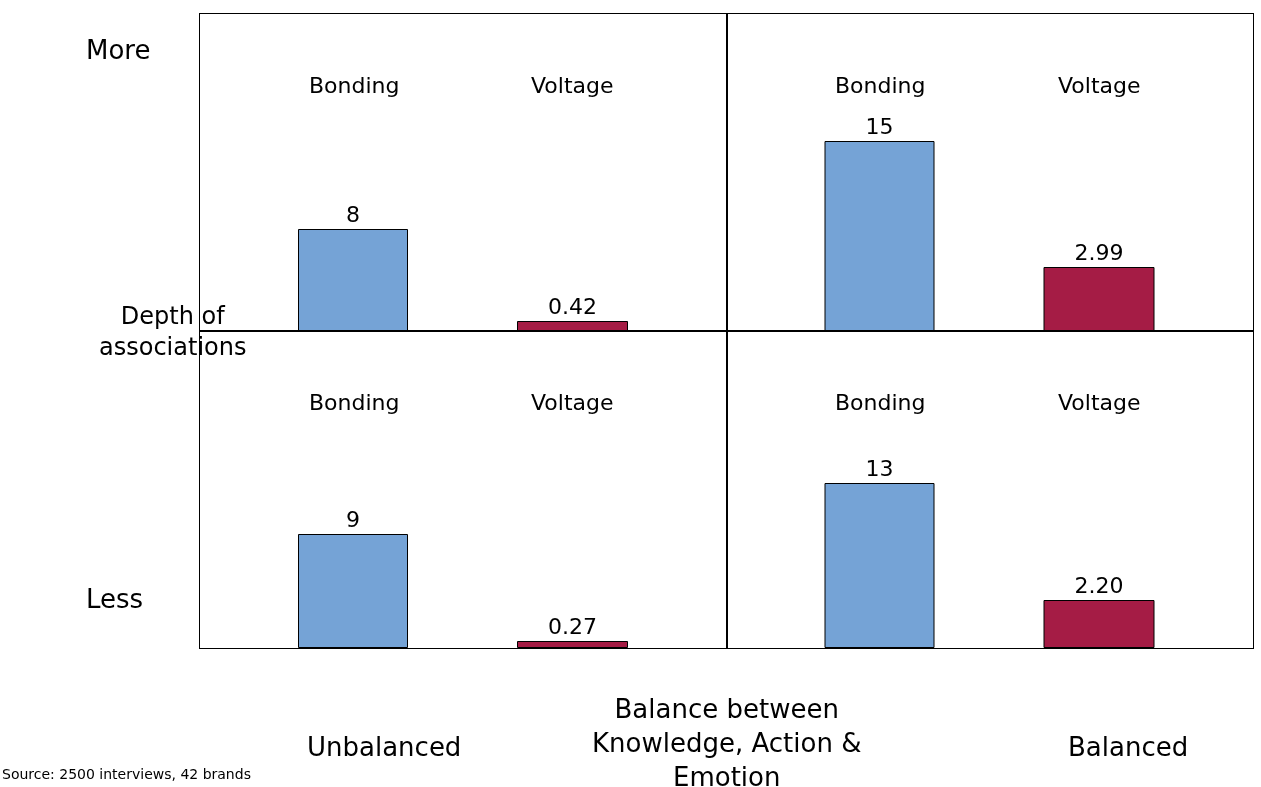 This screenshot has height=787, width=1261. I want to click on data-label: 0.42, so click(572, 306).